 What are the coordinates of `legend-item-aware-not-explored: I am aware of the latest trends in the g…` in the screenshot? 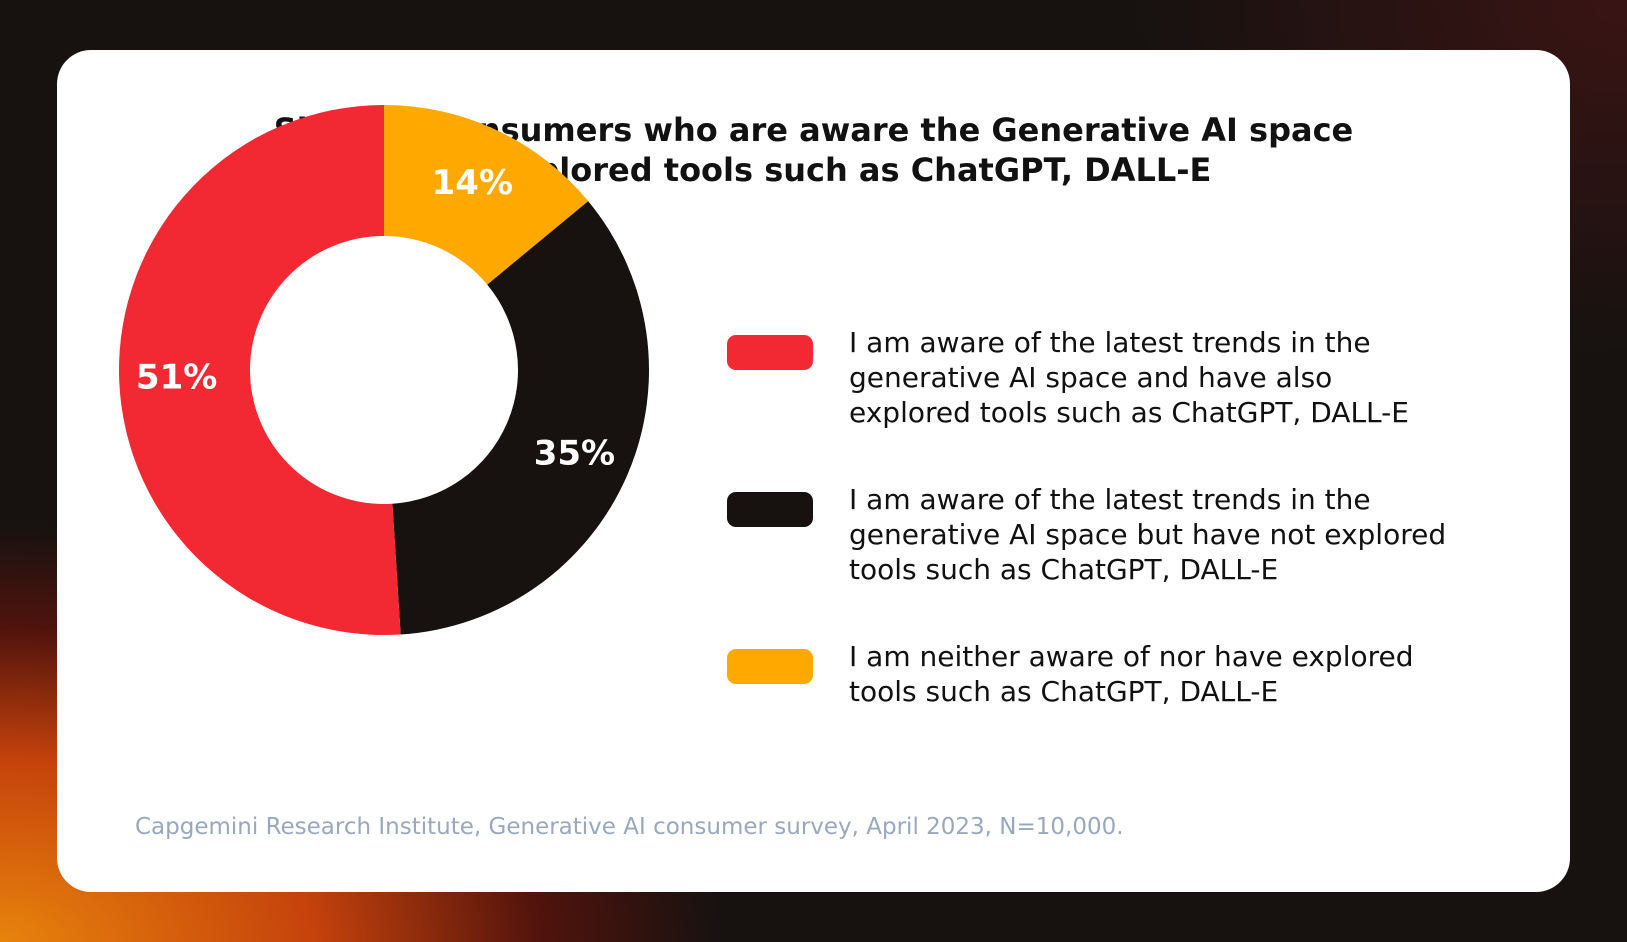 It's located at (1127, 566).